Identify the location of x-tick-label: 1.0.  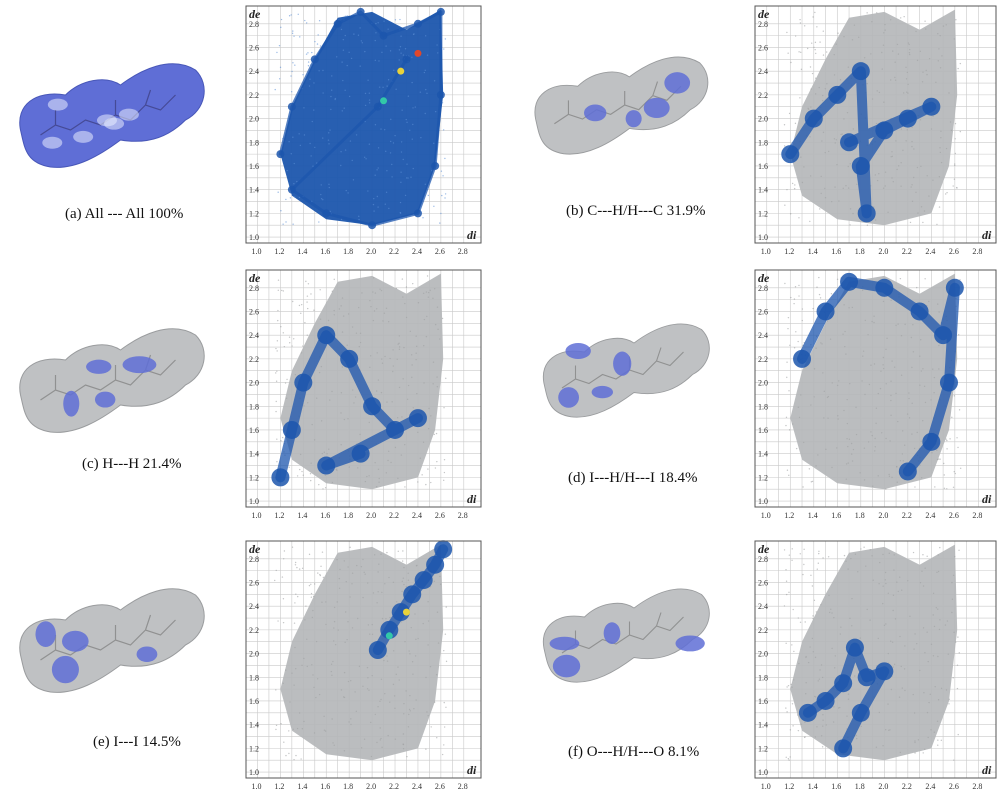
(256, 515).